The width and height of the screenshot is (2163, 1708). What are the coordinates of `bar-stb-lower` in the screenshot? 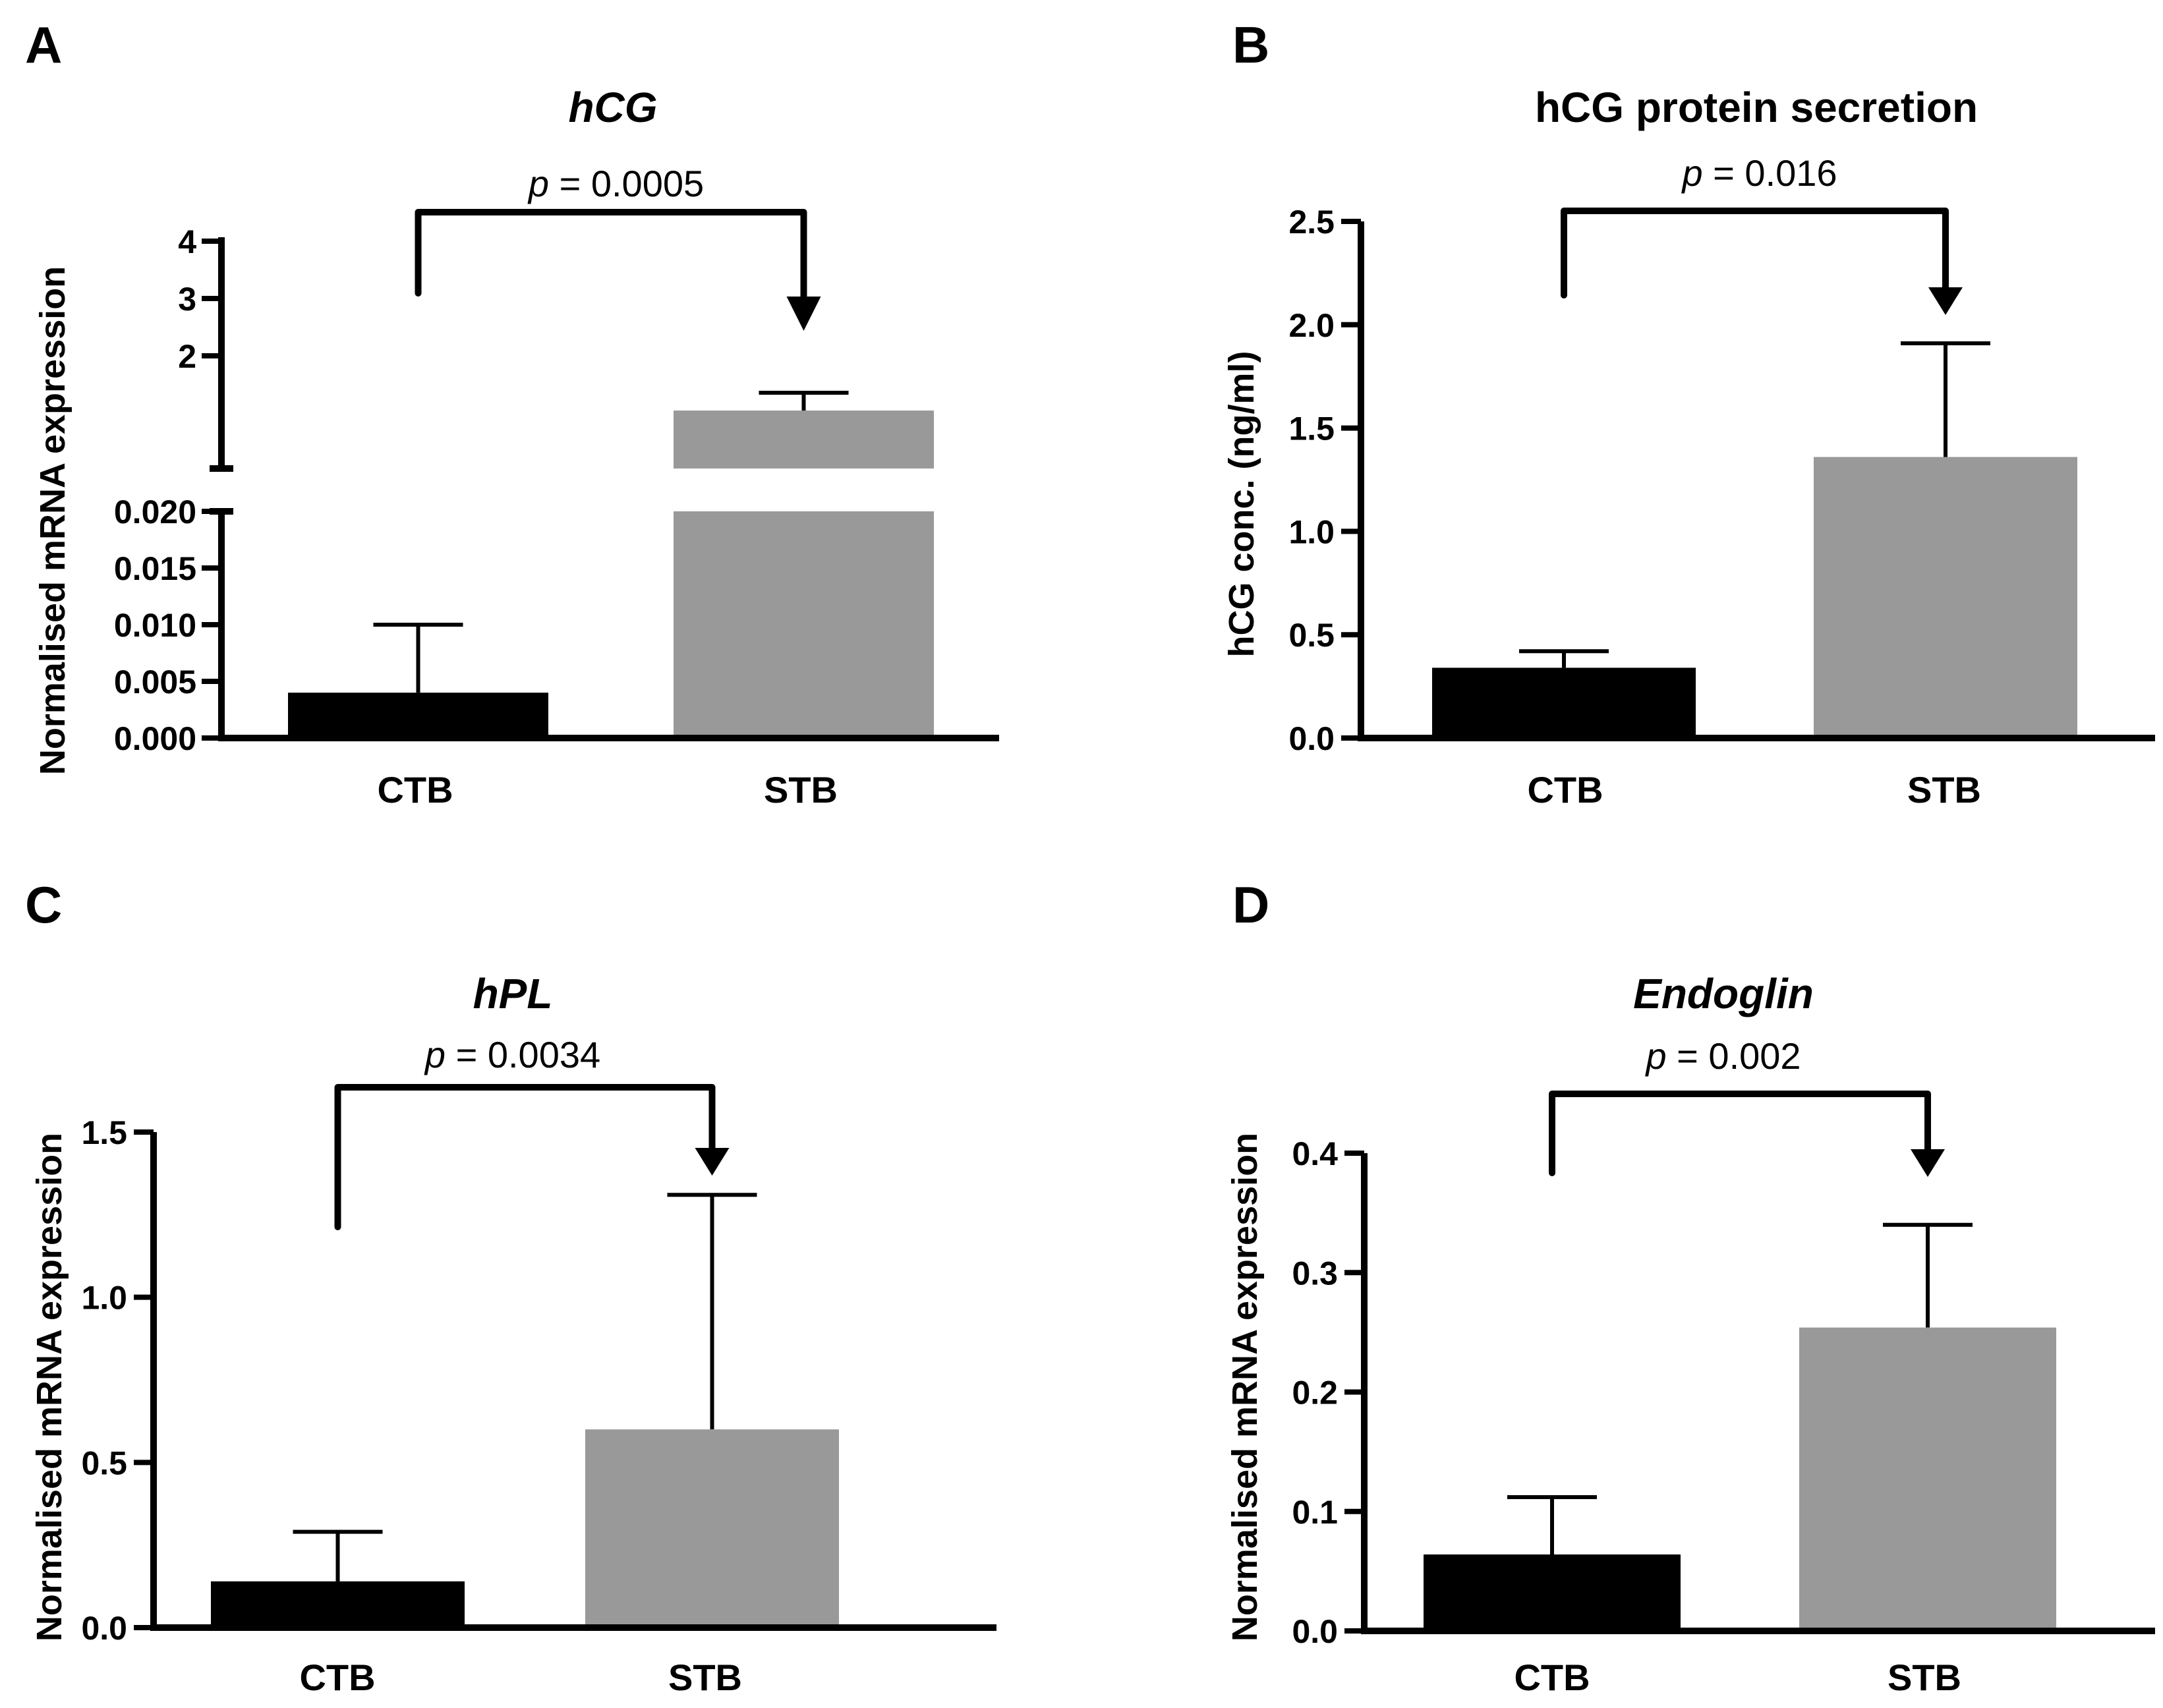 It's located at (804, 623).